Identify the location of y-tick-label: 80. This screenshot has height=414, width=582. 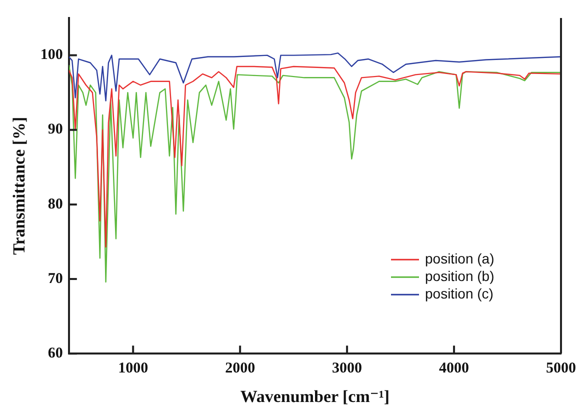
(55, 204).